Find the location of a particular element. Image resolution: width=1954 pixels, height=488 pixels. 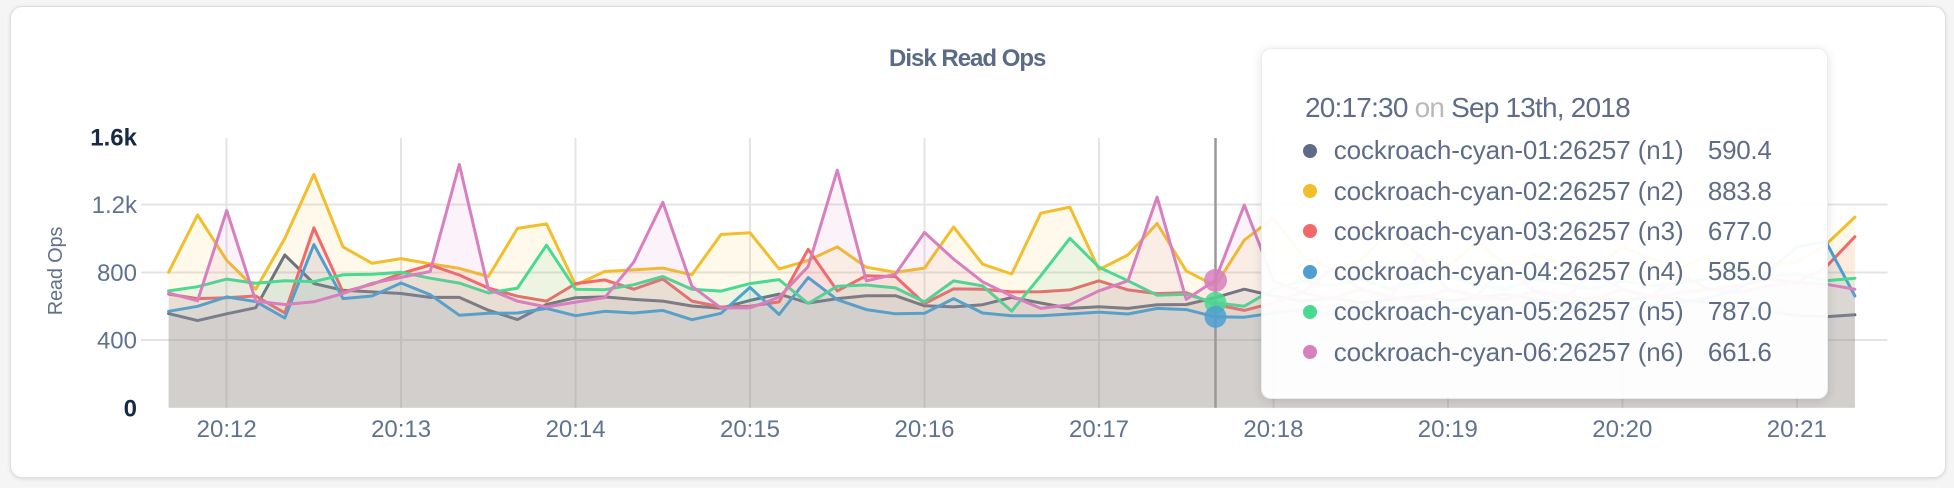

svg-text: Read Ops is located at coordinates (56, 271).